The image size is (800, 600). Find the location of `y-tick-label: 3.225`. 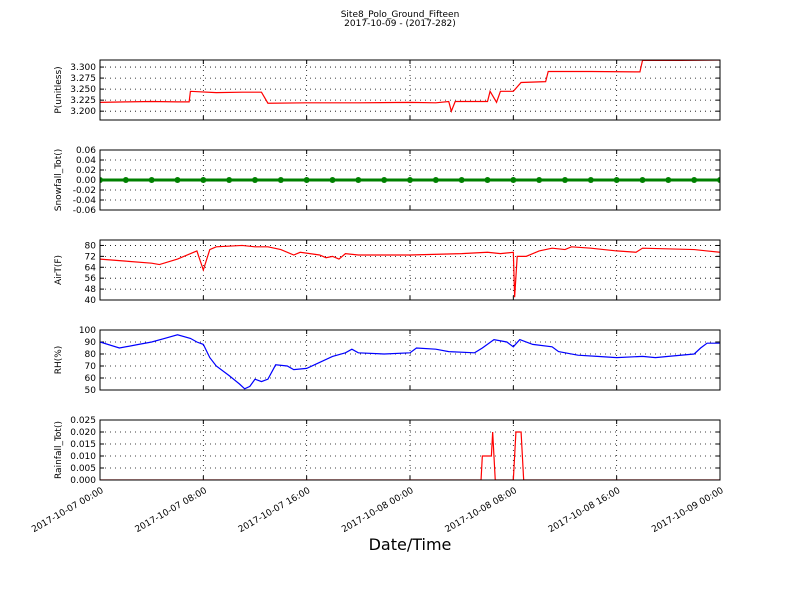

y-tick-label: 3.225 is located at coordinates (83, 101).